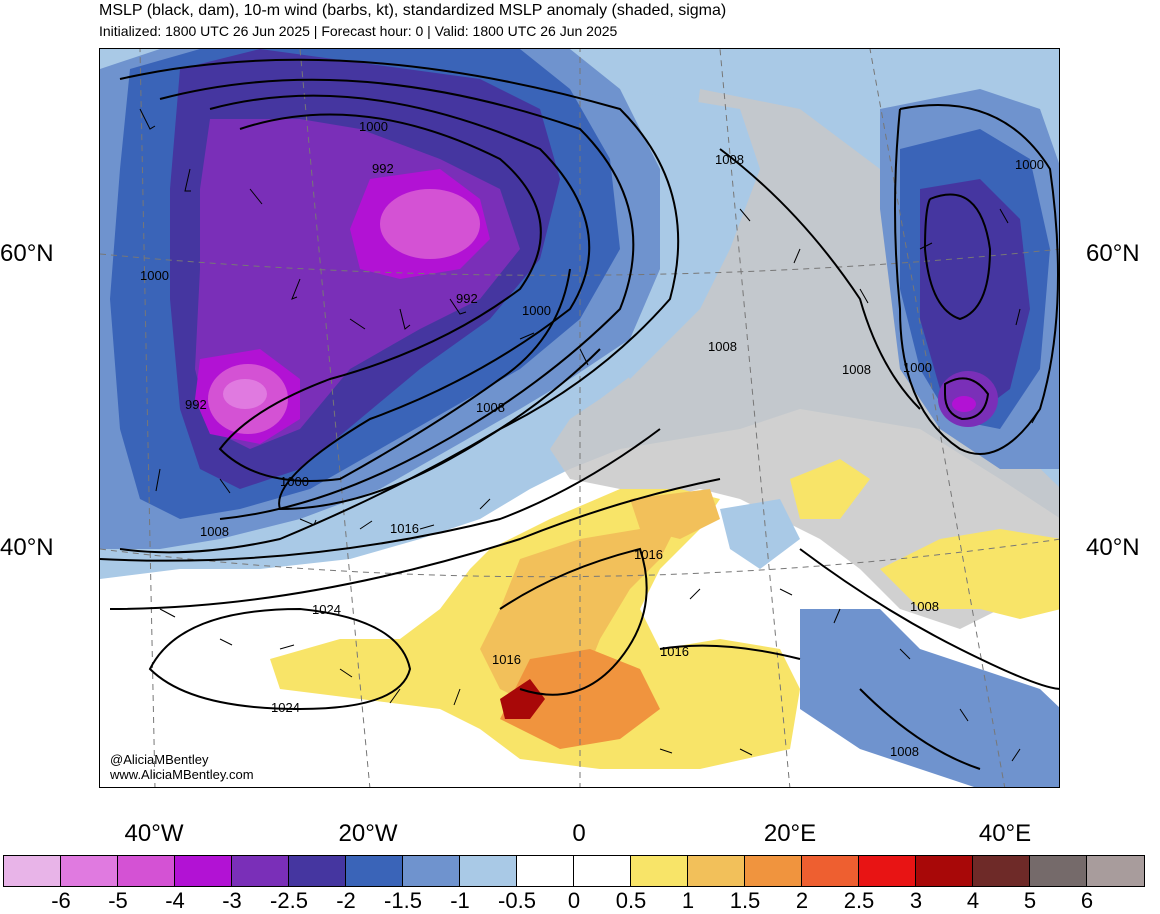 The image size is (1160, 914). What do you see at coordinates (27, 253) in the screenshot?
I see `lat-label-60n-left: 60°N` at bounding box center [27, 253].